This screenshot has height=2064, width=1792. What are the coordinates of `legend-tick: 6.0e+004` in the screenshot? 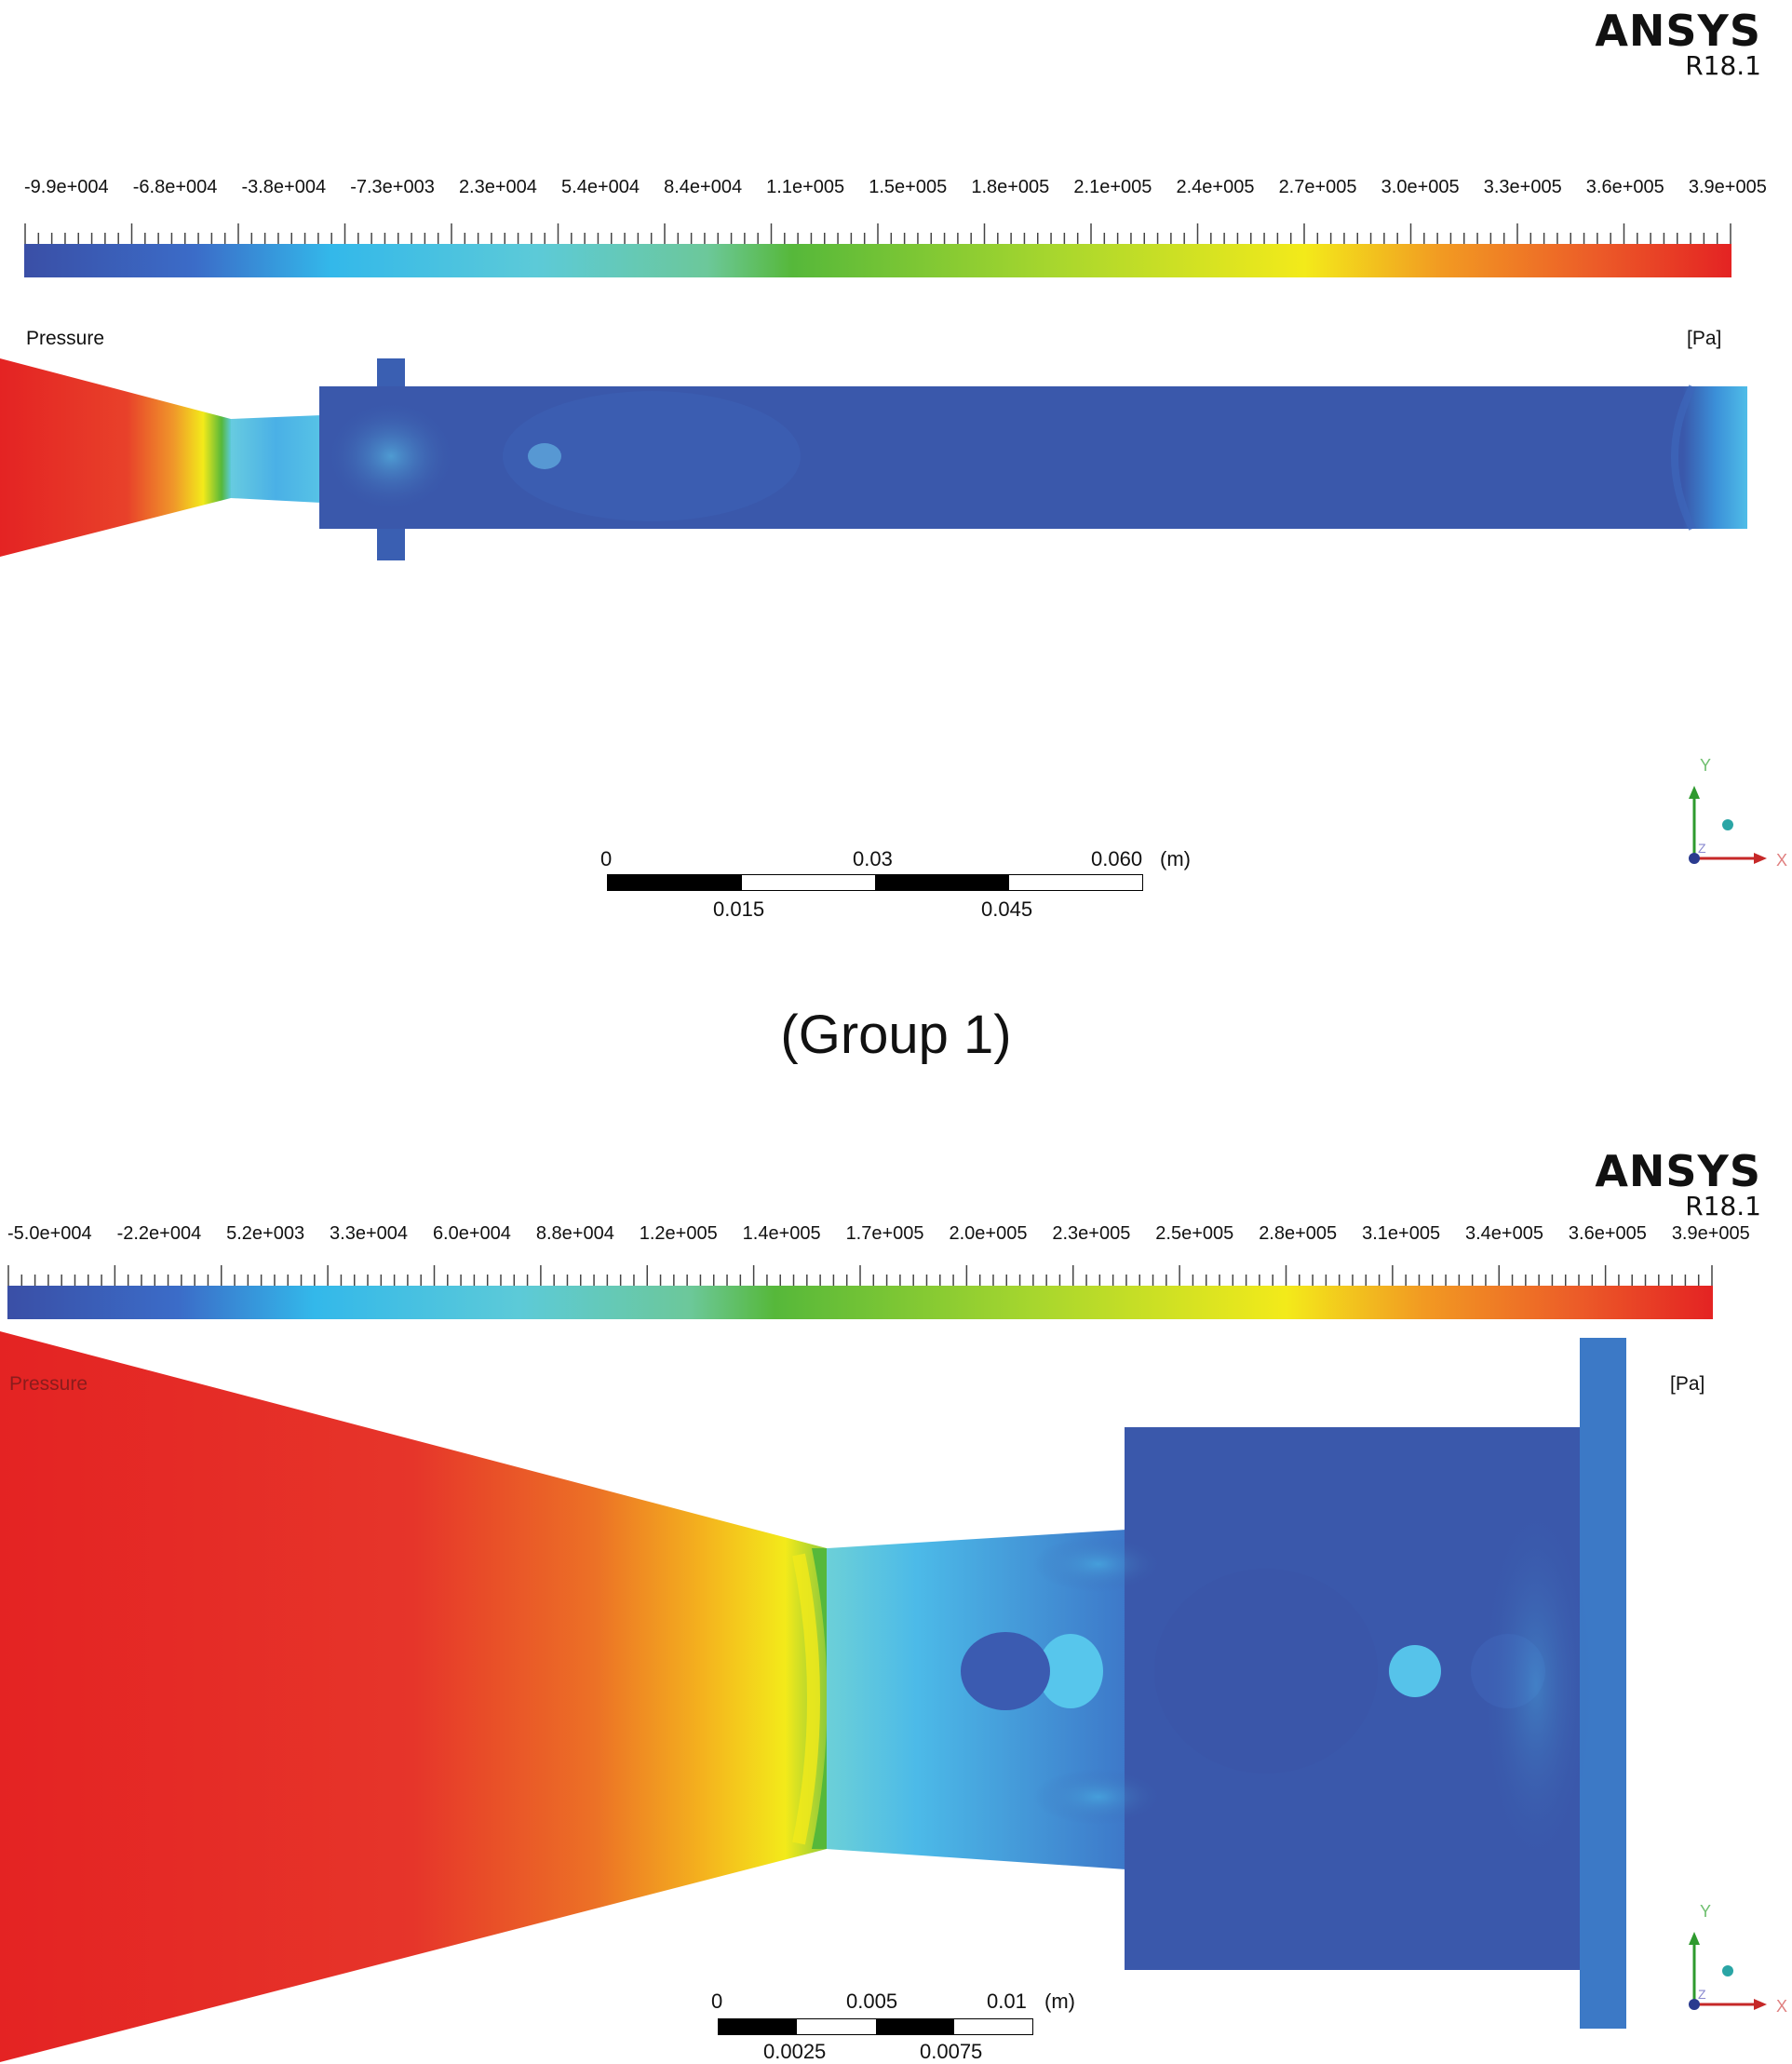 It's located at (471, 1233).